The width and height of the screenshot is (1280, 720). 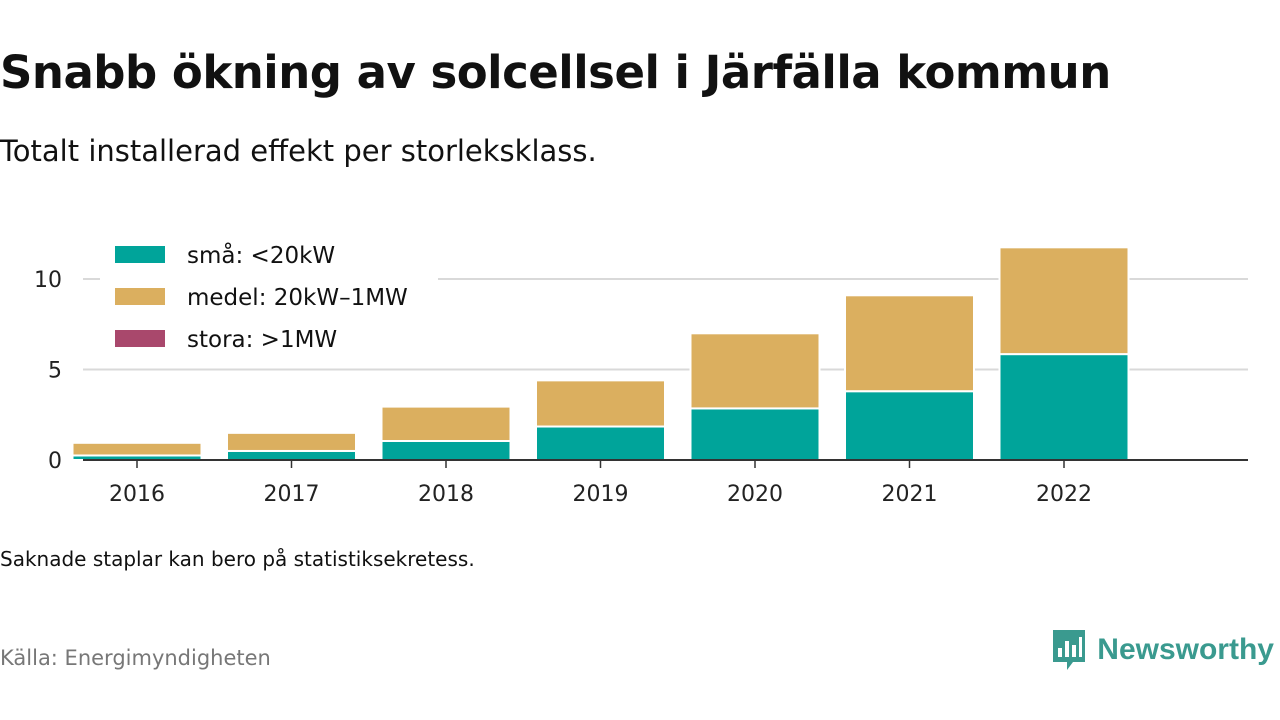 I want to click on legend: små: <20kW medel: 20kW–1MW stora: >1MW, so click(x=269, y=297).